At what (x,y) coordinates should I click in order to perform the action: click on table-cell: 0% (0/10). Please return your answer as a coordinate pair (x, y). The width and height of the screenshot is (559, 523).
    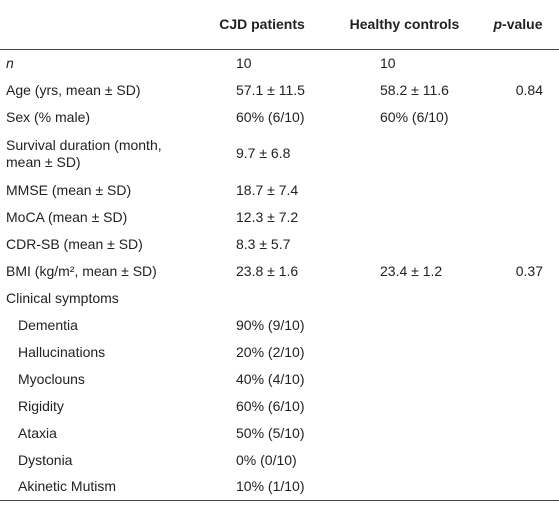
    Looking at the image, I should click on (266, 459).